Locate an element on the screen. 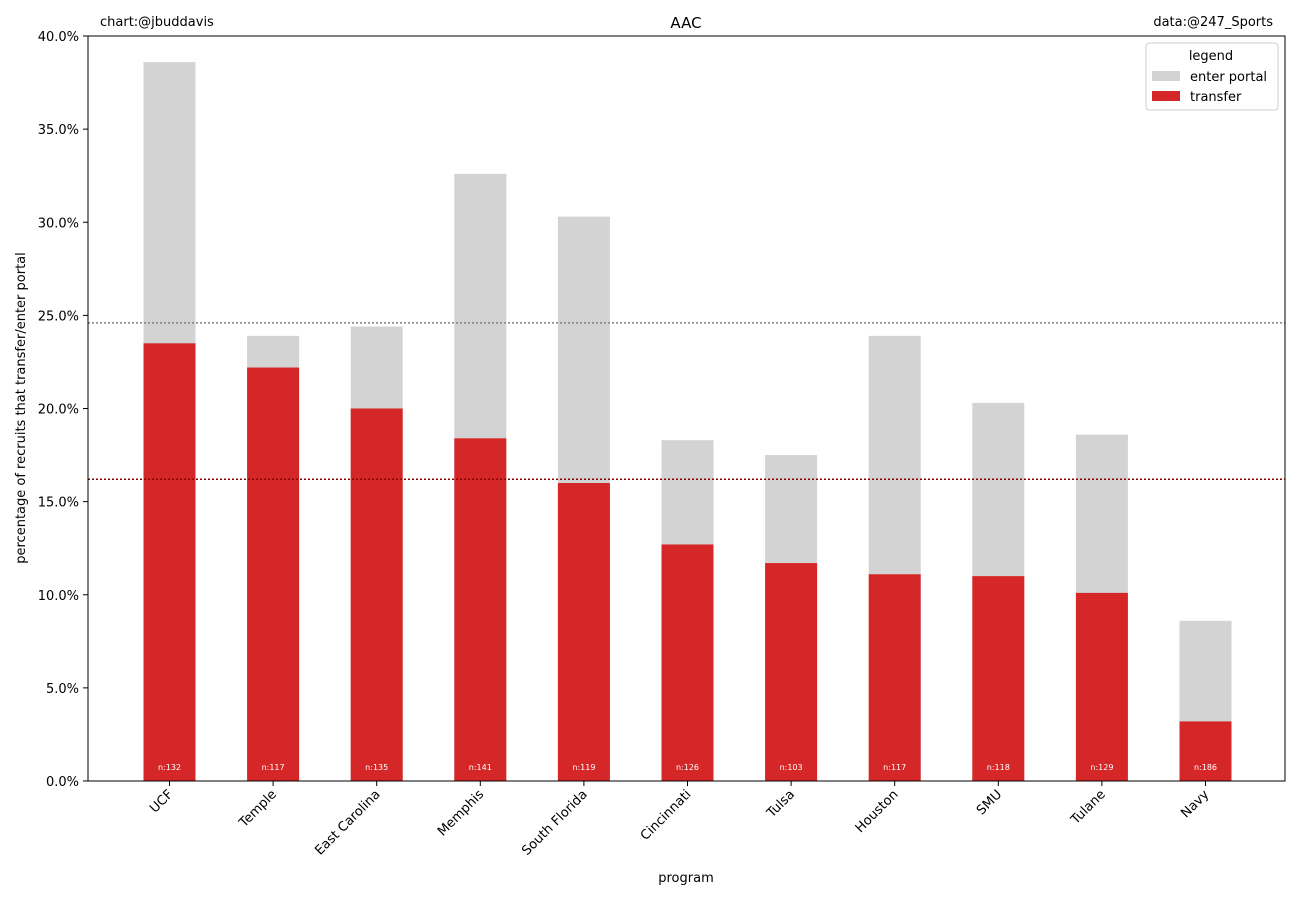 The width and height of the screenshot is (1300, 900). n-label: n:141 is located at coordinates (480, 767).